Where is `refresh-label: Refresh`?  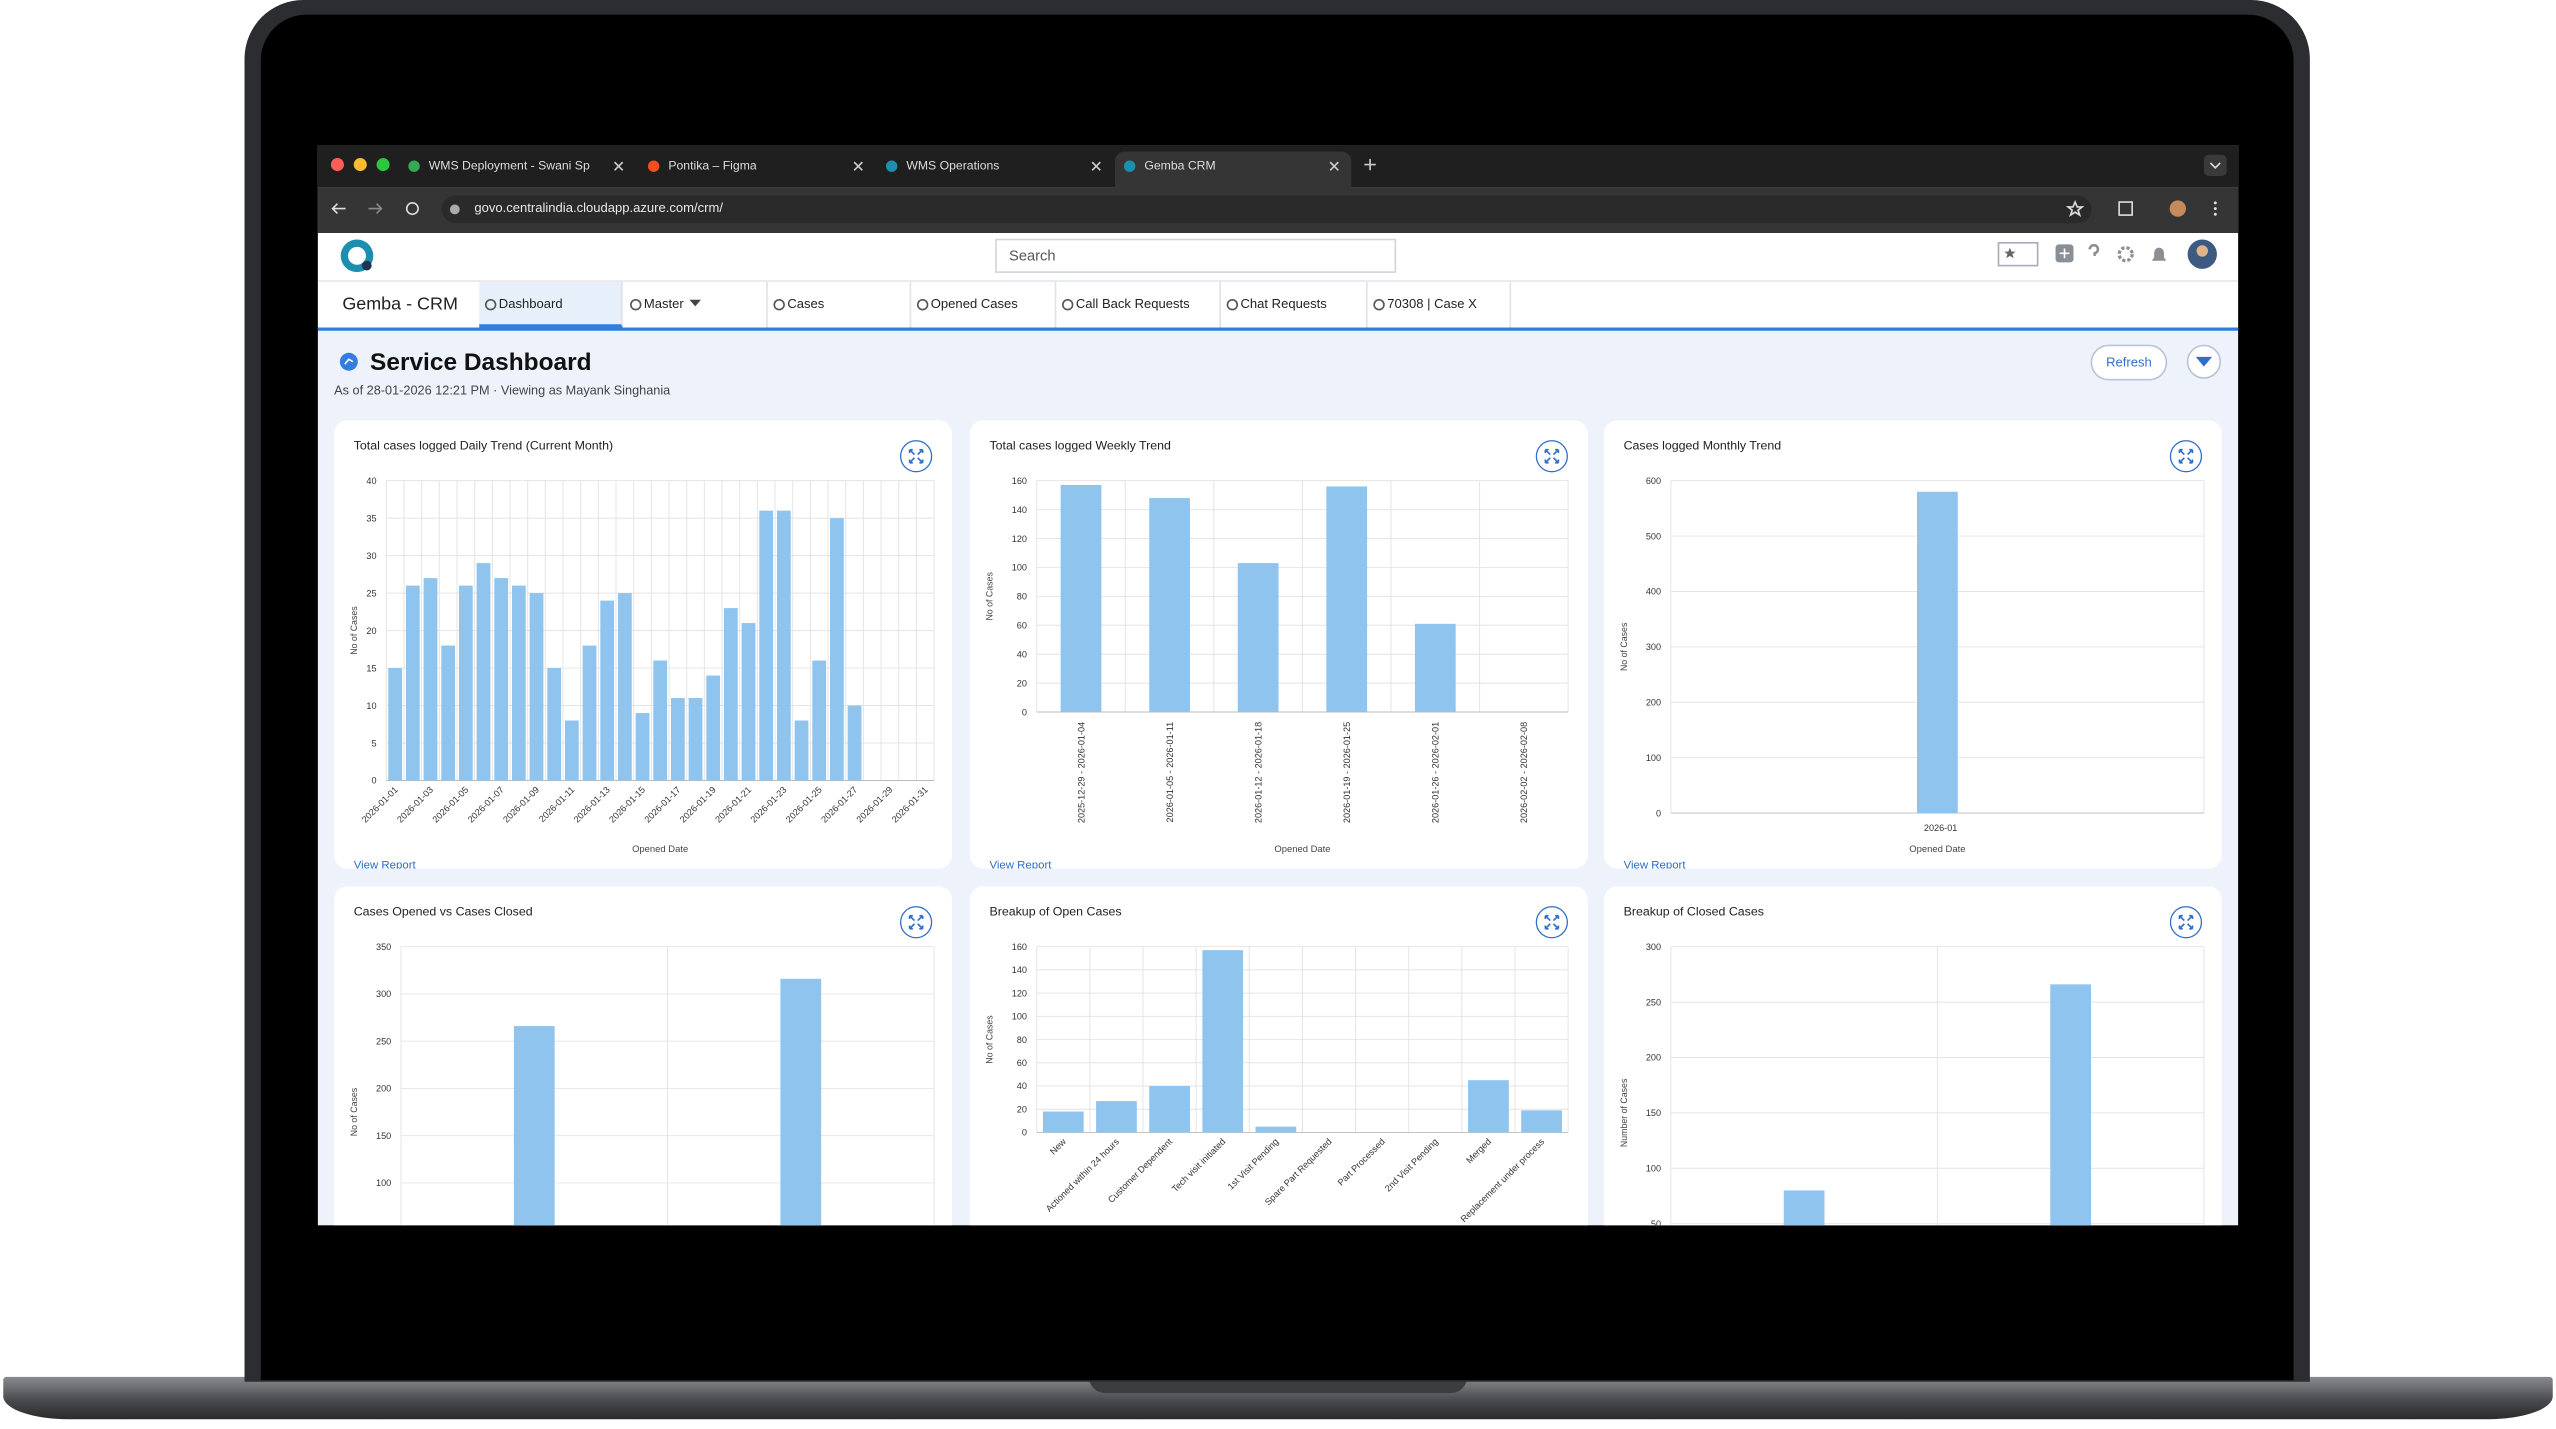
refresh-label: Refresh is located at coordinates (2129, 362).